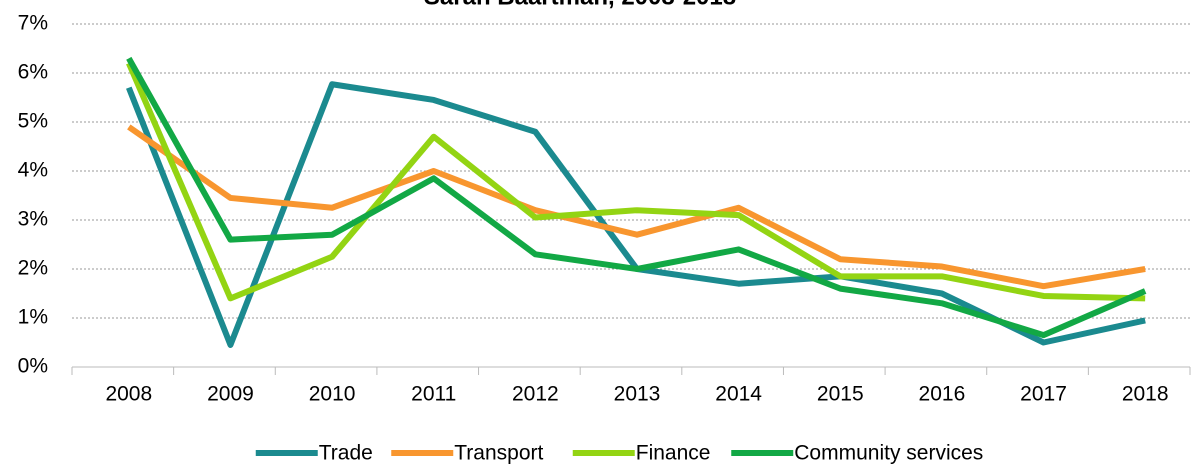 The image size is (1199, 468). I want to click on y-tick-label: 0%, so click(33, 366).